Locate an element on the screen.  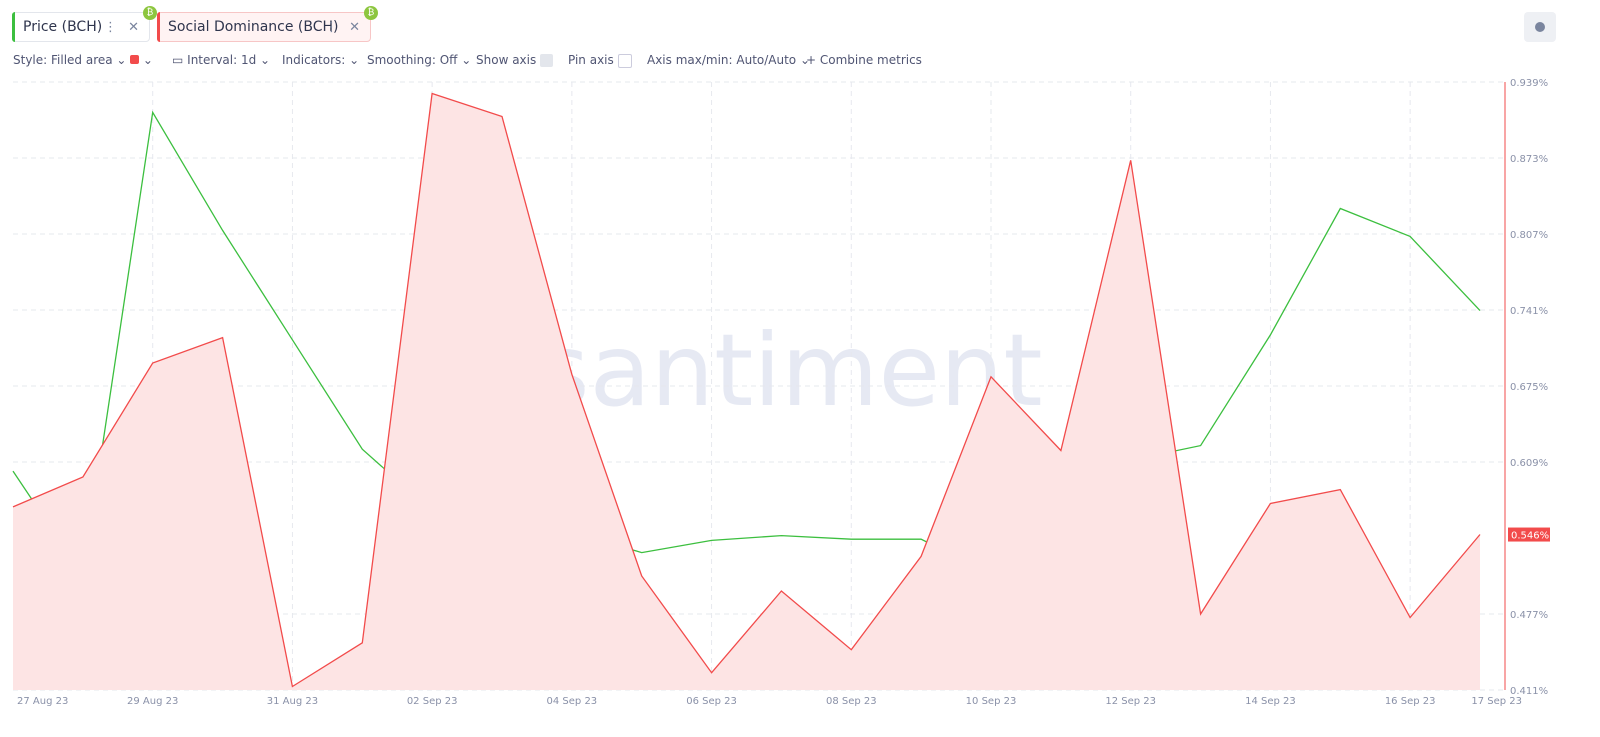
color-dropdown: ⌄ is located at coordinates (141, 60).